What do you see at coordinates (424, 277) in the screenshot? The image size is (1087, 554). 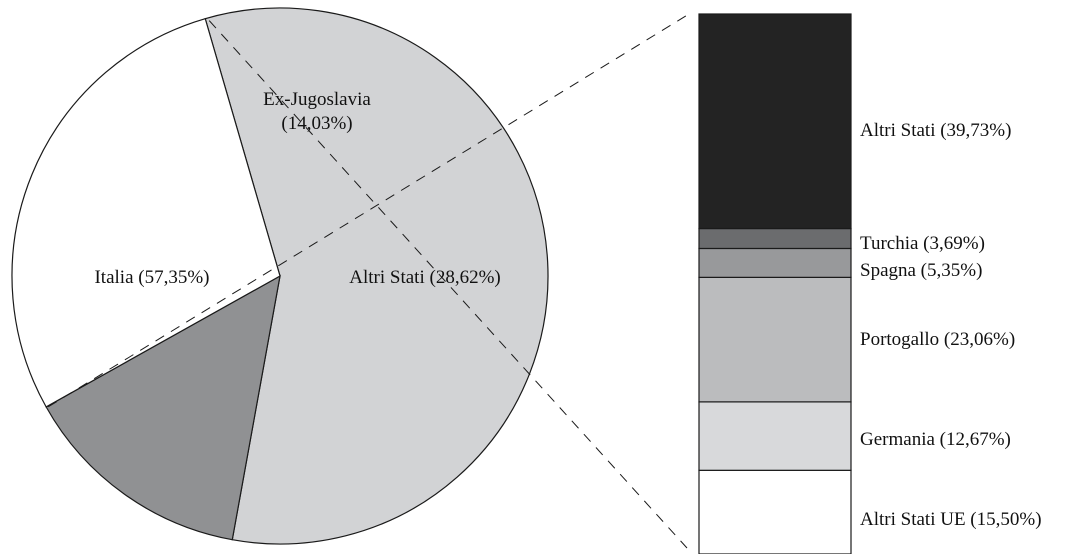 I see `pie-label-altri-stati: Altri Stati (28,62%)` at bounding box center [424, 277].